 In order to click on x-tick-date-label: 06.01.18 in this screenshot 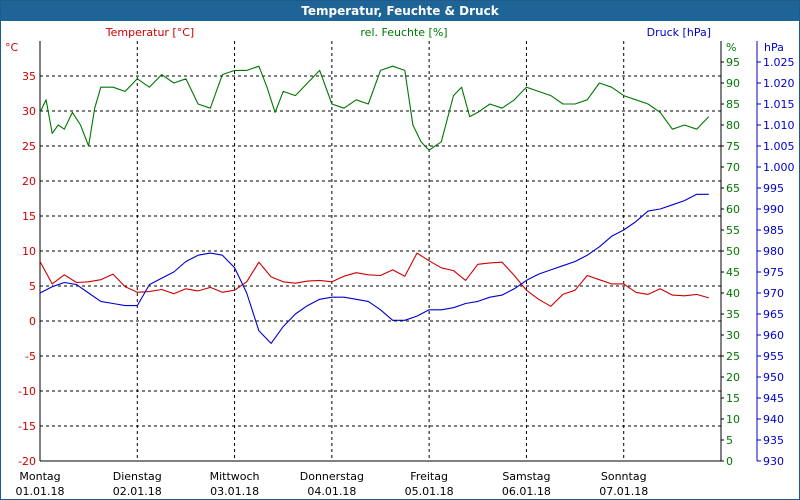, I will do `click(526, 491)`.